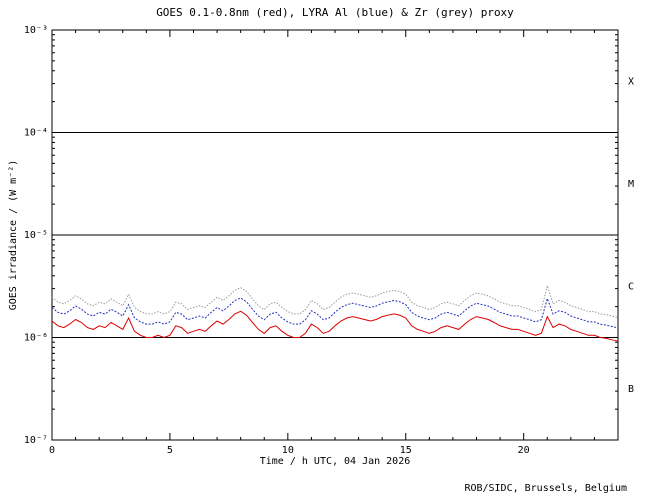  I want to click on flare-class-label-b: B, so click(631, 389).